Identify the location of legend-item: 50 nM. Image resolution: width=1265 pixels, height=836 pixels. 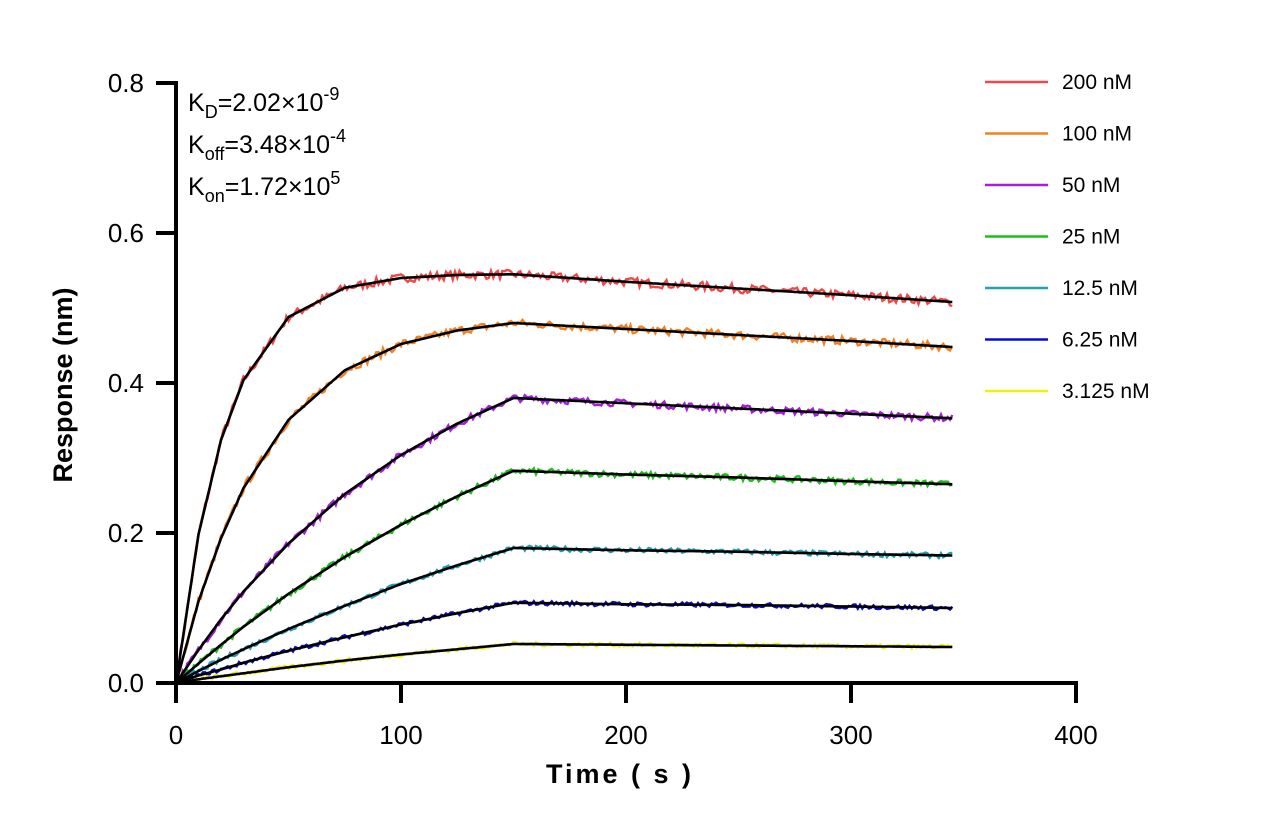
(1052, 185).